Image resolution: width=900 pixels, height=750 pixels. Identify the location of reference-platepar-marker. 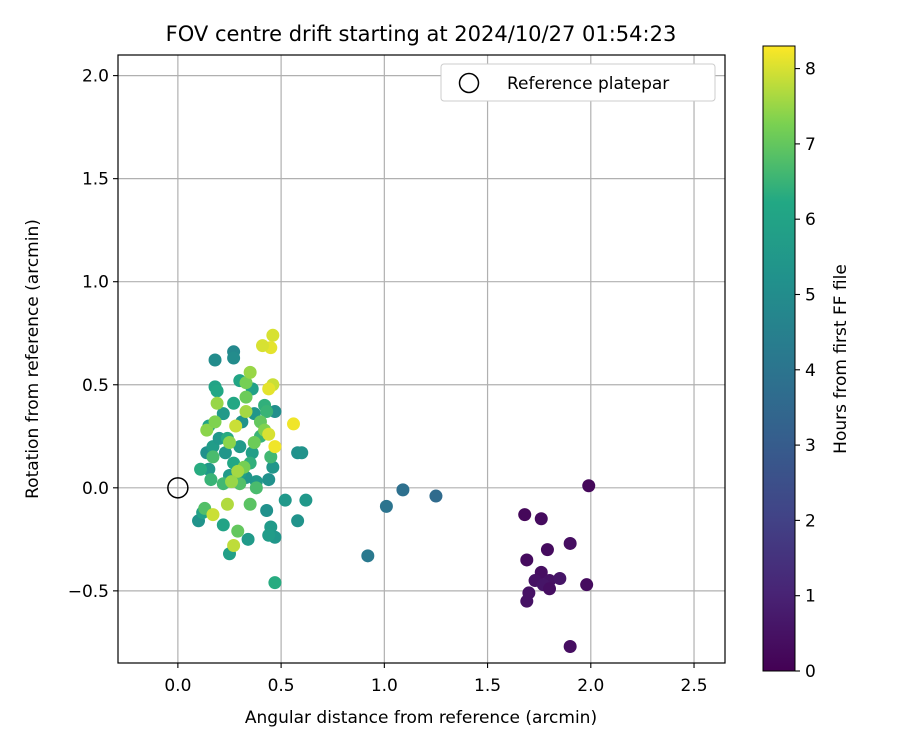
(178, 488).